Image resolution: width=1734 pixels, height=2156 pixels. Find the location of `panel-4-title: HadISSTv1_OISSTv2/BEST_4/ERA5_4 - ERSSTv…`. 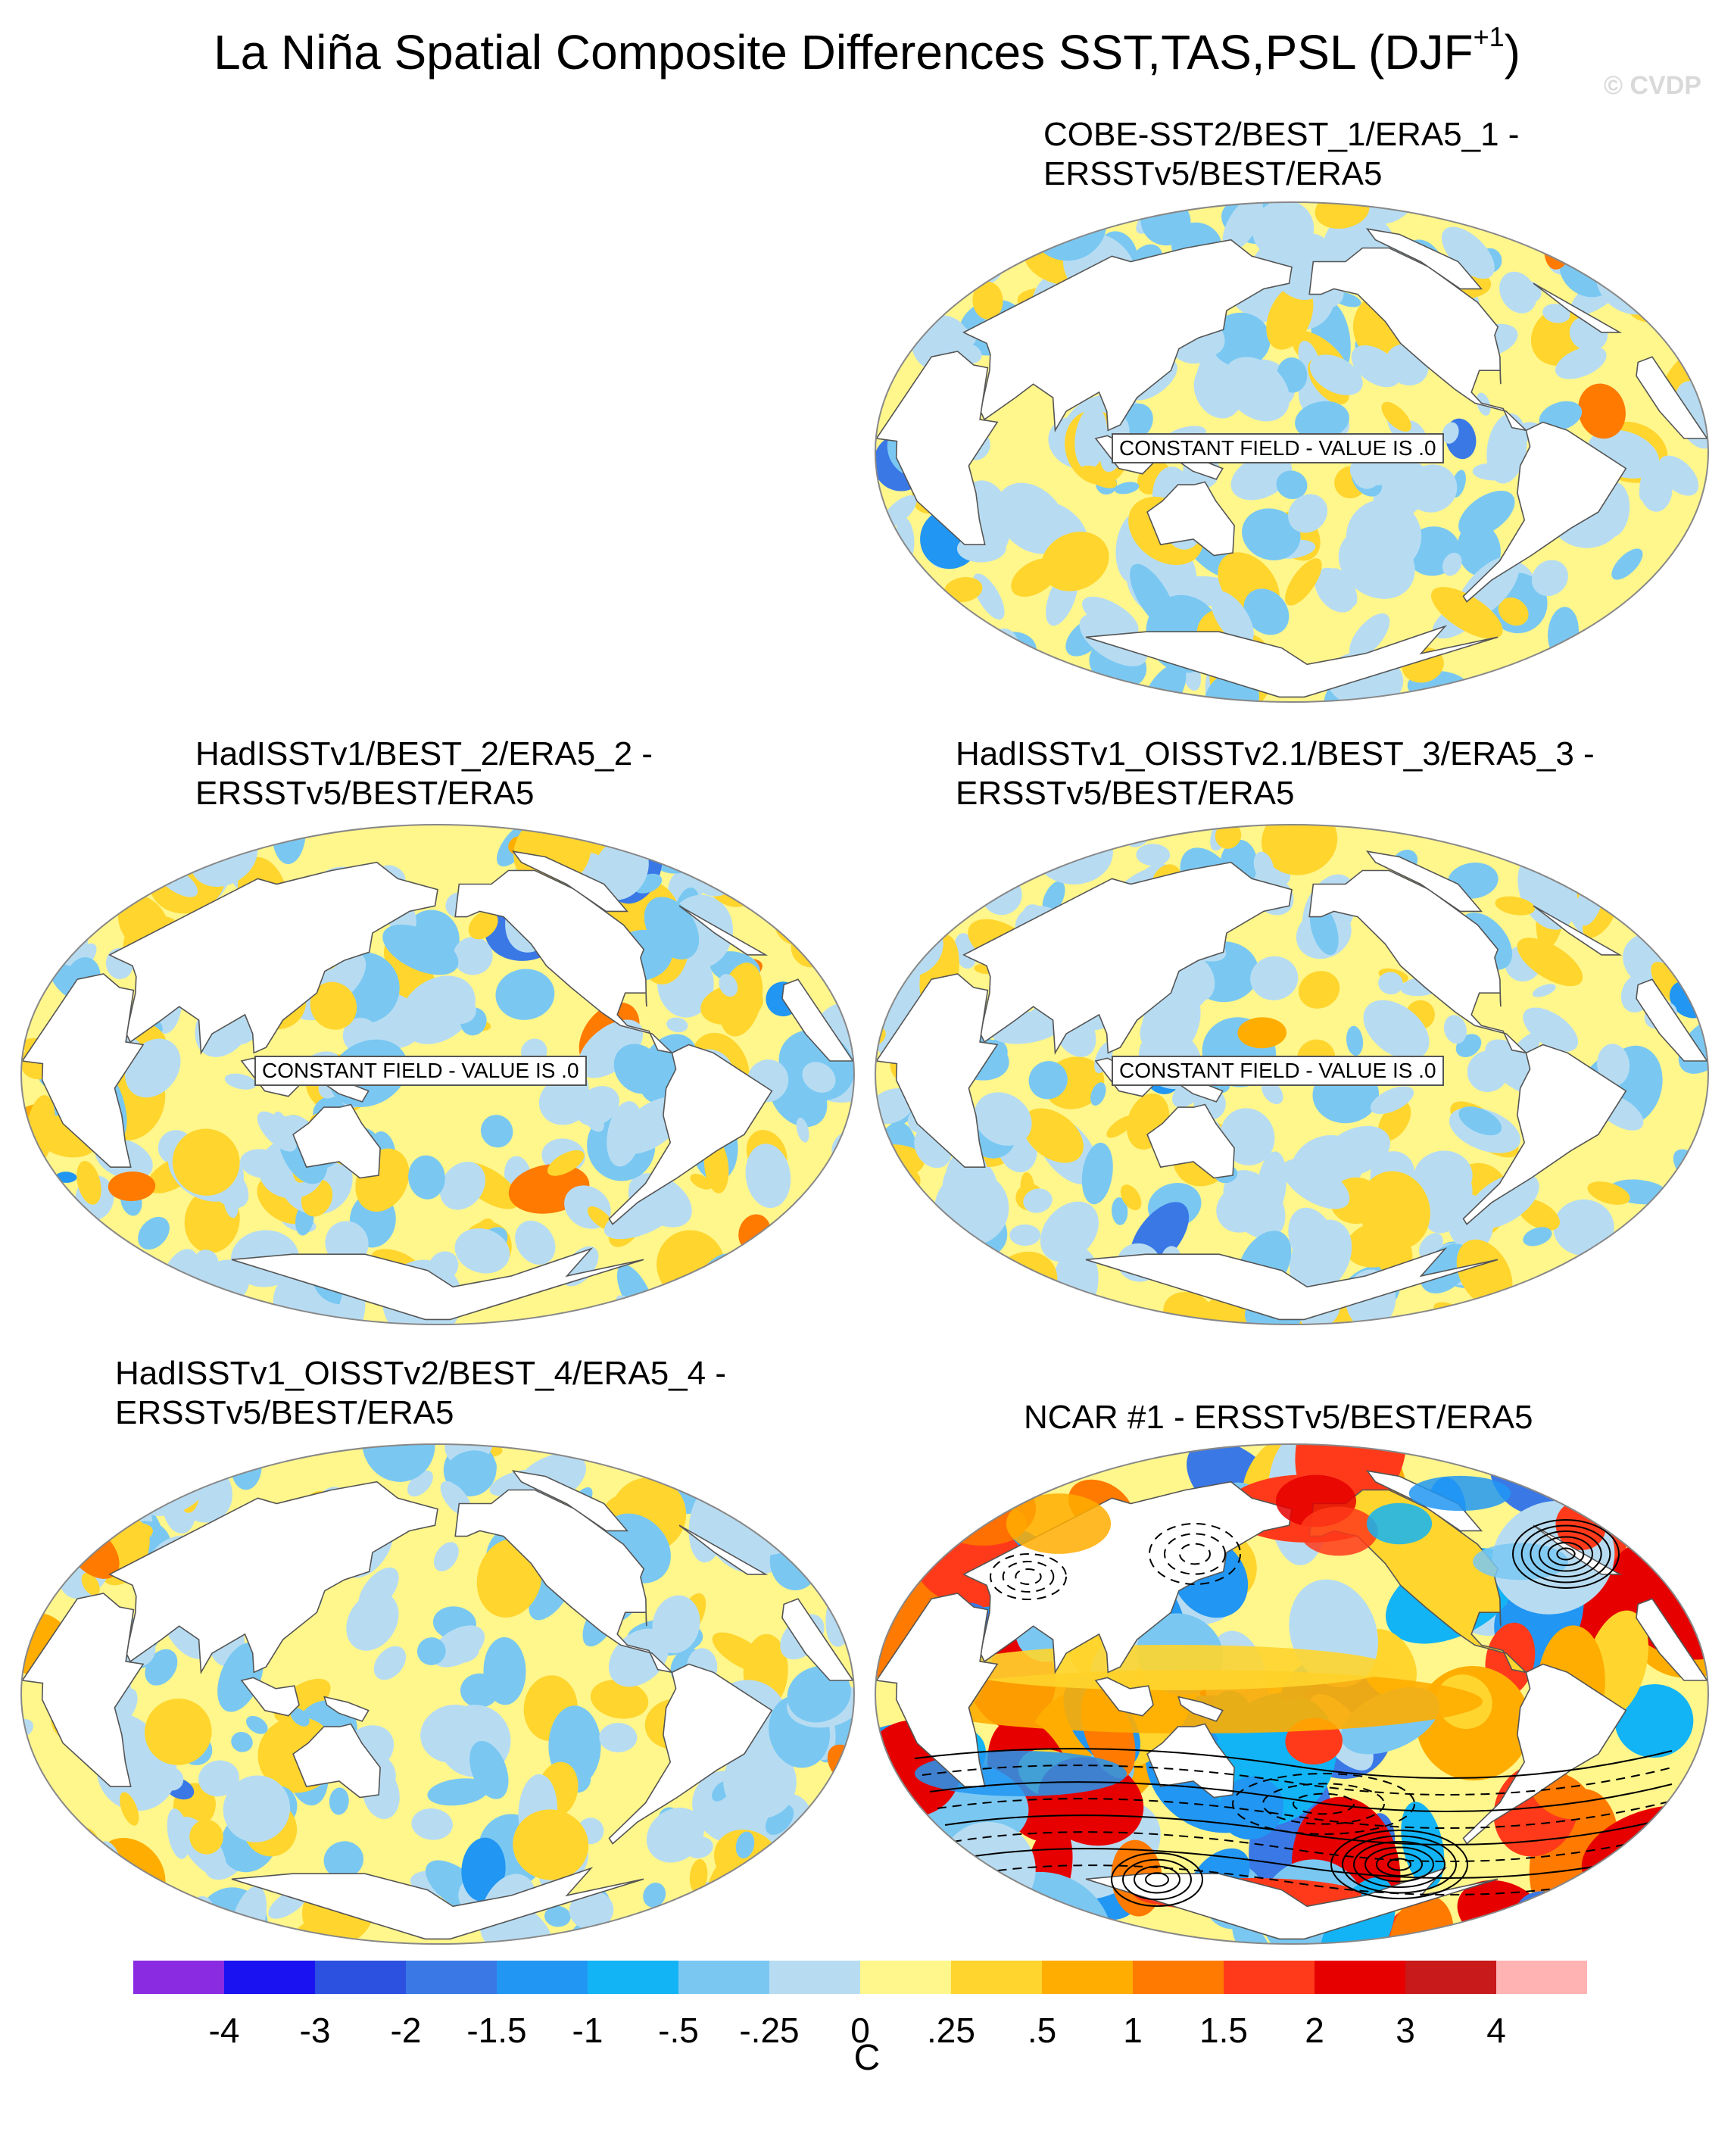

panel-4-title: HadISSTv1_OISSTv2/BEST_4/ERA5_4 - ERSSTv… is located at coordinates (420, 1393).